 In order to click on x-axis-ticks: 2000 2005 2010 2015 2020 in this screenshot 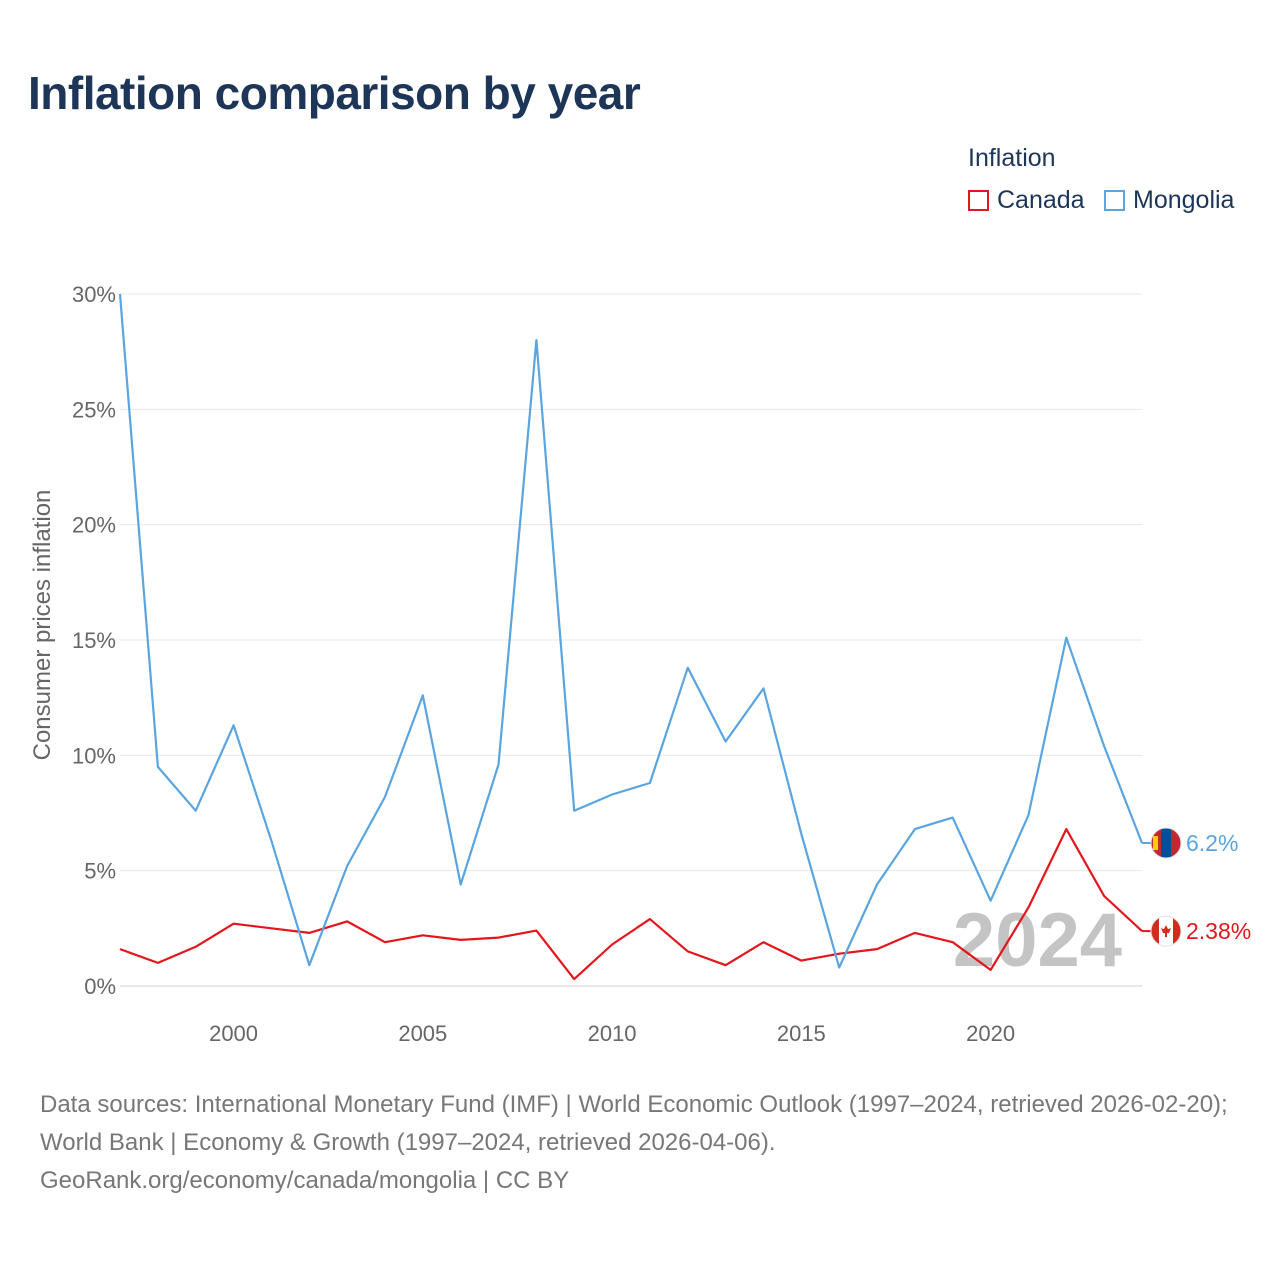, I will do `click(612, 1033)`.